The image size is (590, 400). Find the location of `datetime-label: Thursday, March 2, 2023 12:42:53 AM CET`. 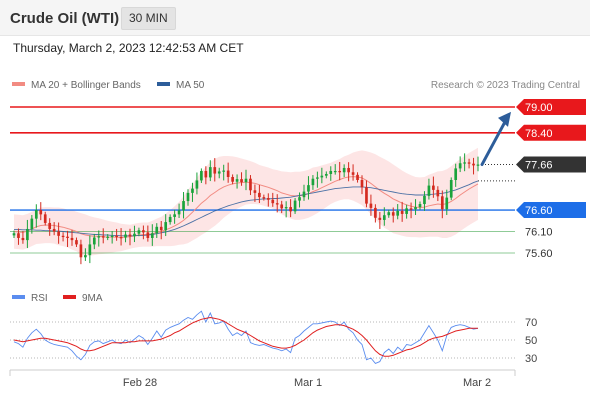

datetime-label: Thursday, March 2, 2023 12:42:53 AM CET is located at coordinates (128, 48).